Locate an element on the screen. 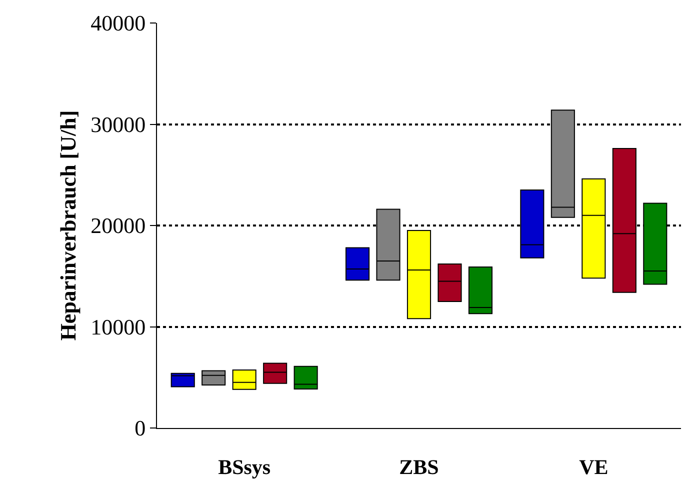 This screenshot has height=490, width=683. y-axis-title: Heparinverbrauch [U/h] is located at coordinates (67, 225).